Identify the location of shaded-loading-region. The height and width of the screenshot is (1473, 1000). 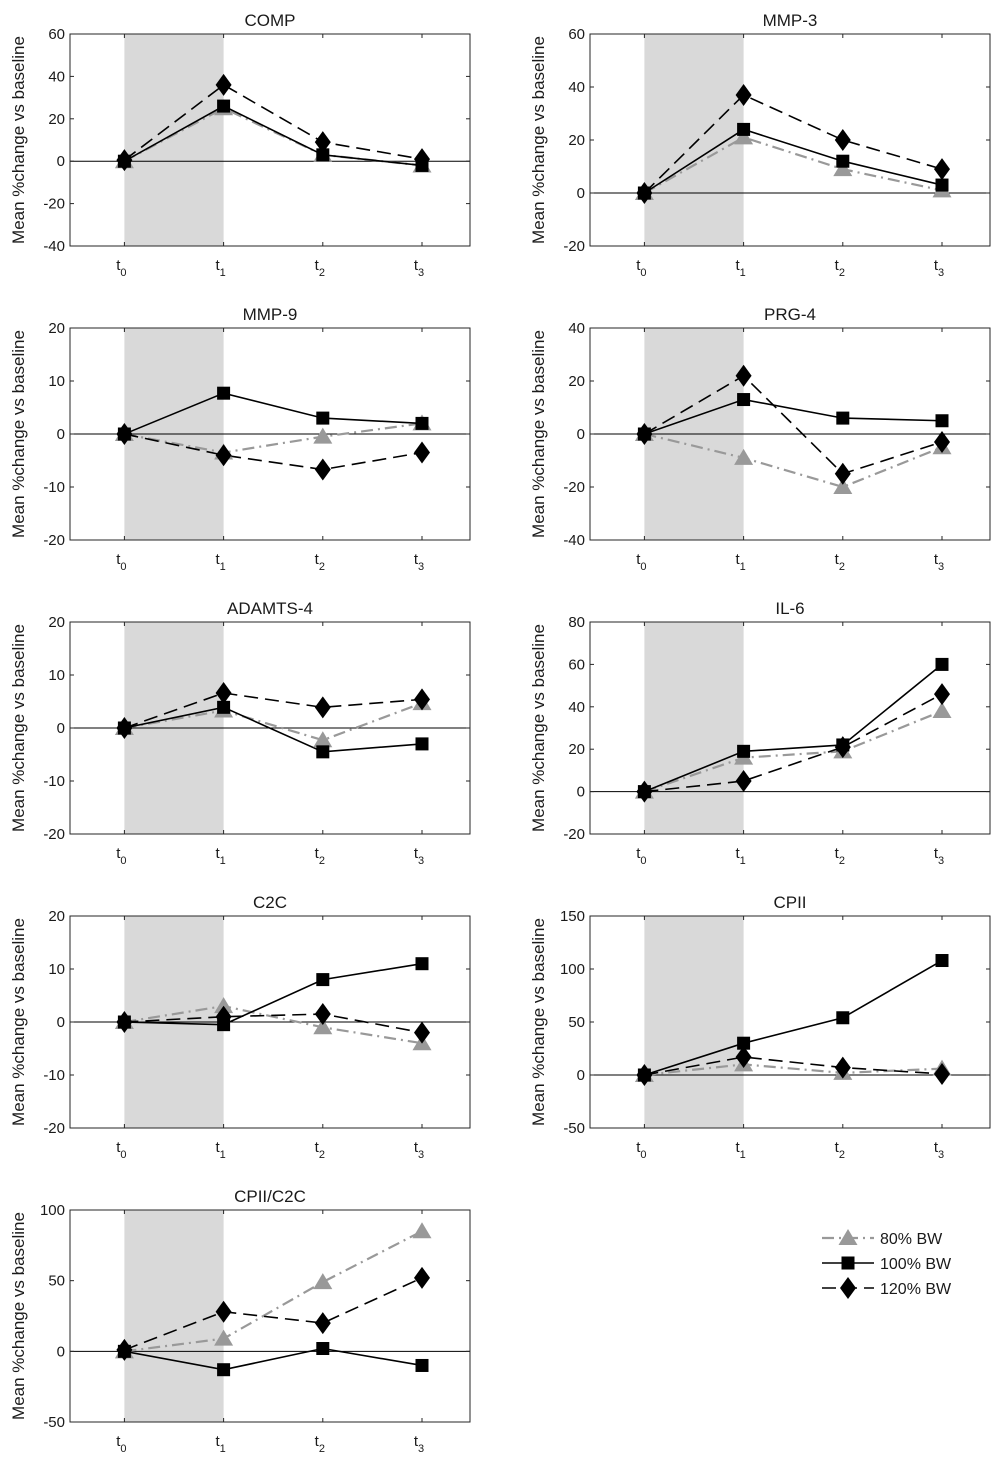
(694, 140).